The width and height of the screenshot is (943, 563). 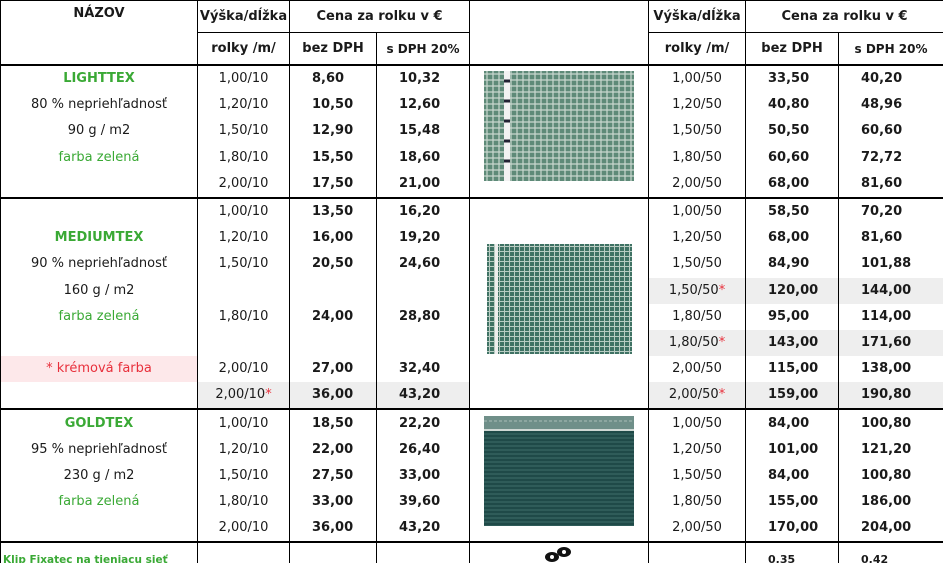 What do you see at coordinates (792, 79) in the screenshot?
I see `price-without-vat: 33,50` at bounding box center [792, 79].